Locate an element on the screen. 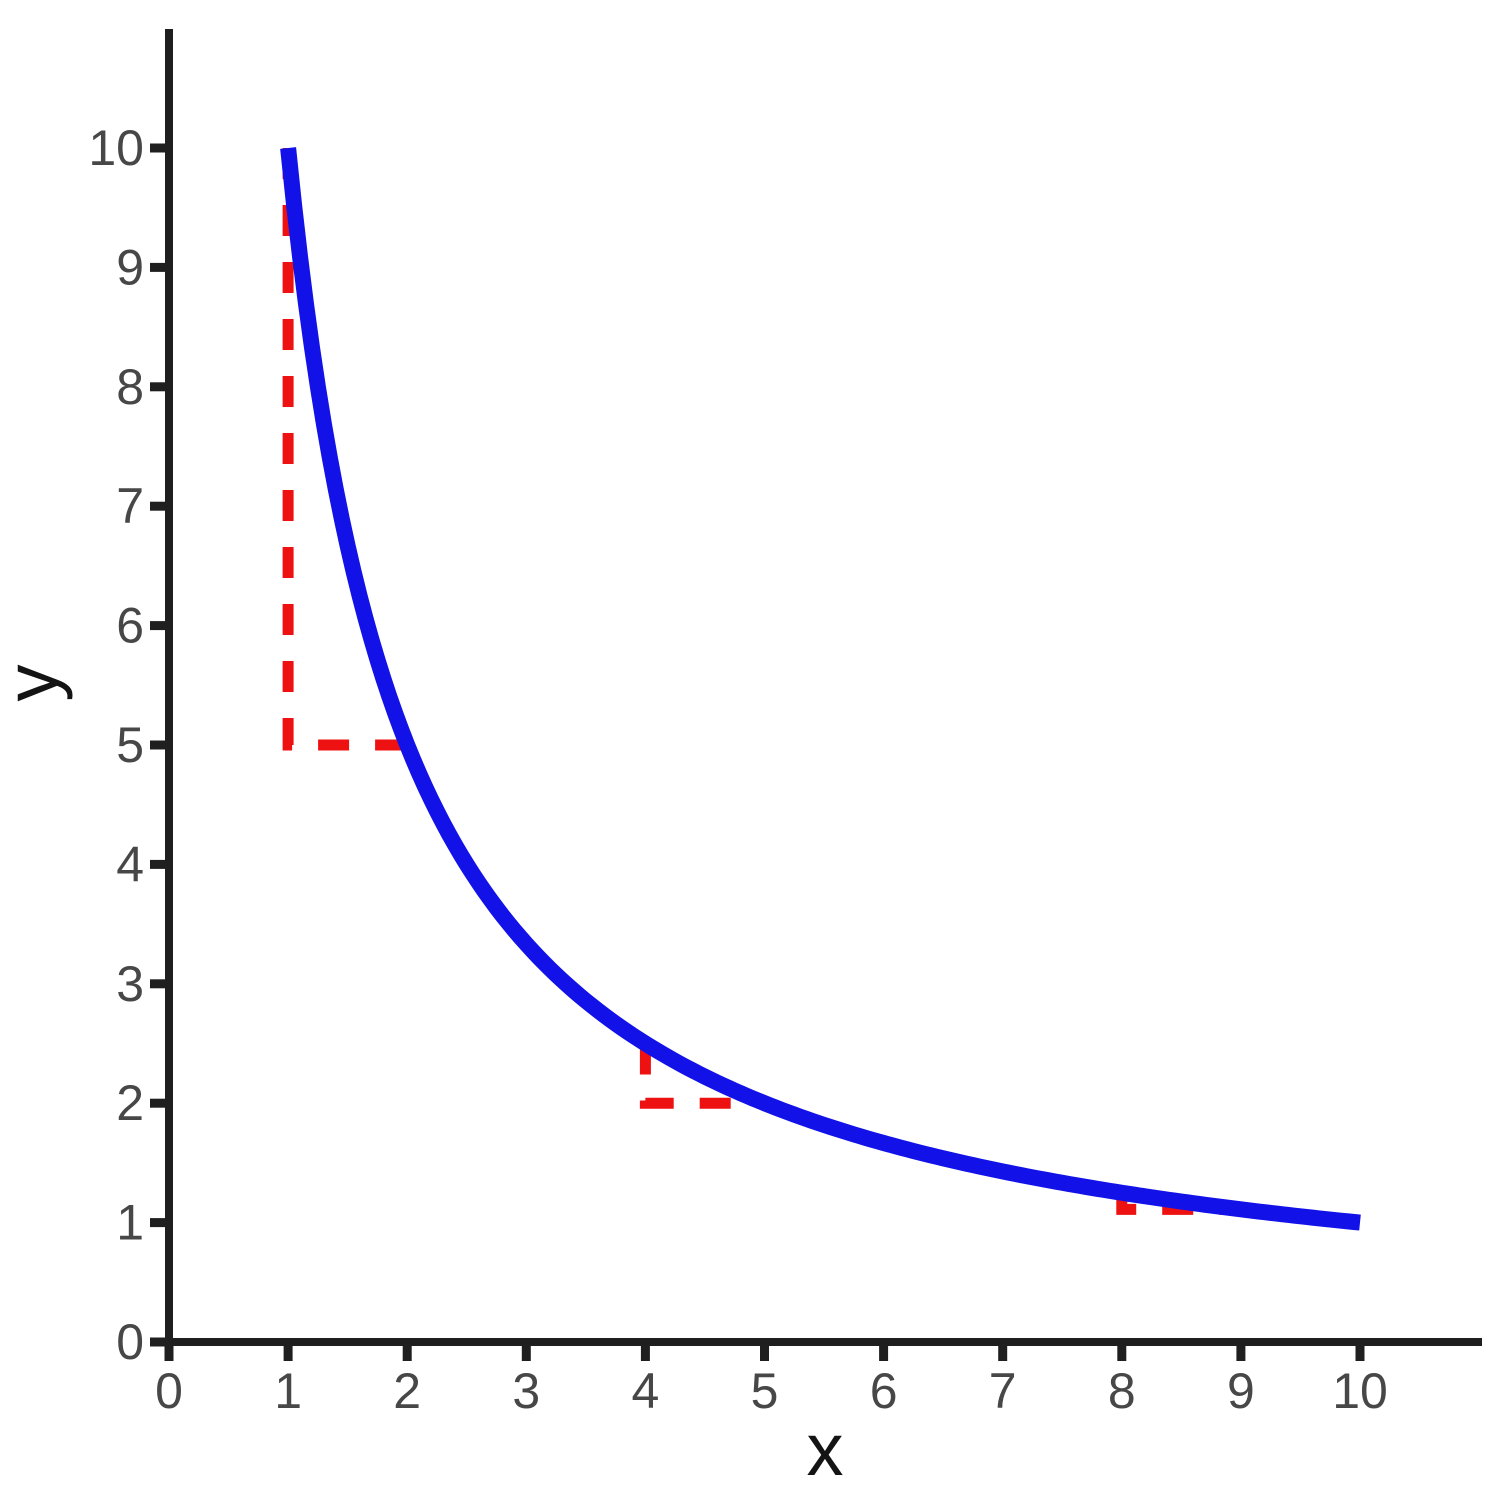 The height and width of the screenshot is (1512, 1512). y-tick-label: 3 is located at coordinates (130, 984).